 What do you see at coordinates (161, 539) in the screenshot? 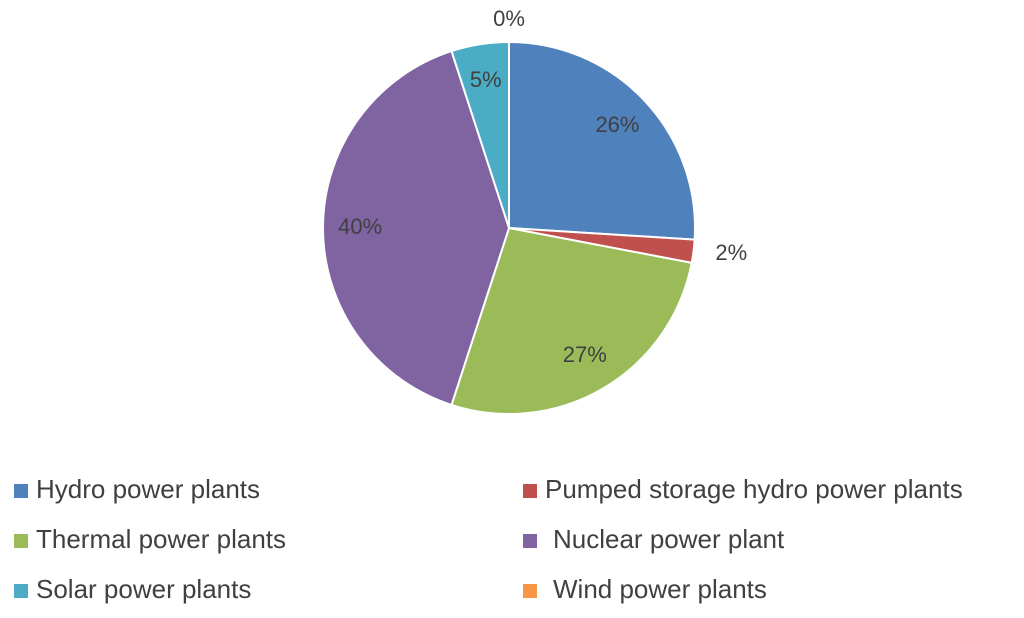
I see `legend-label: Thermal power plants` at bounding box center [161, 539].